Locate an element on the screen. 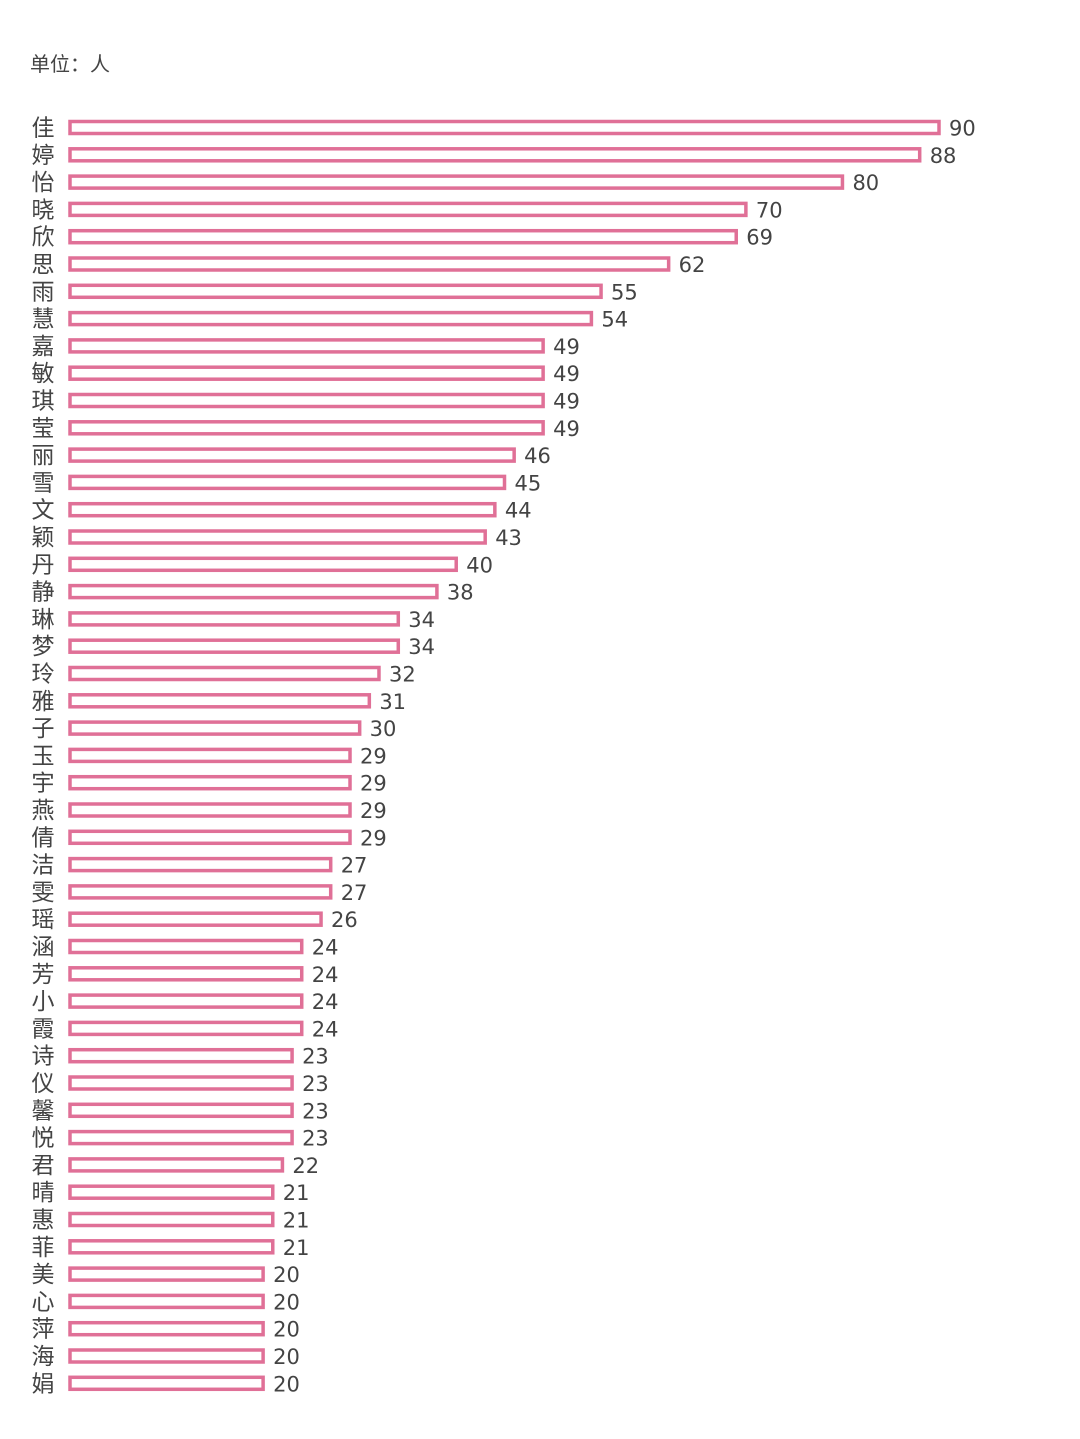  category-label: 慧 is located at coordinates (43, 320).